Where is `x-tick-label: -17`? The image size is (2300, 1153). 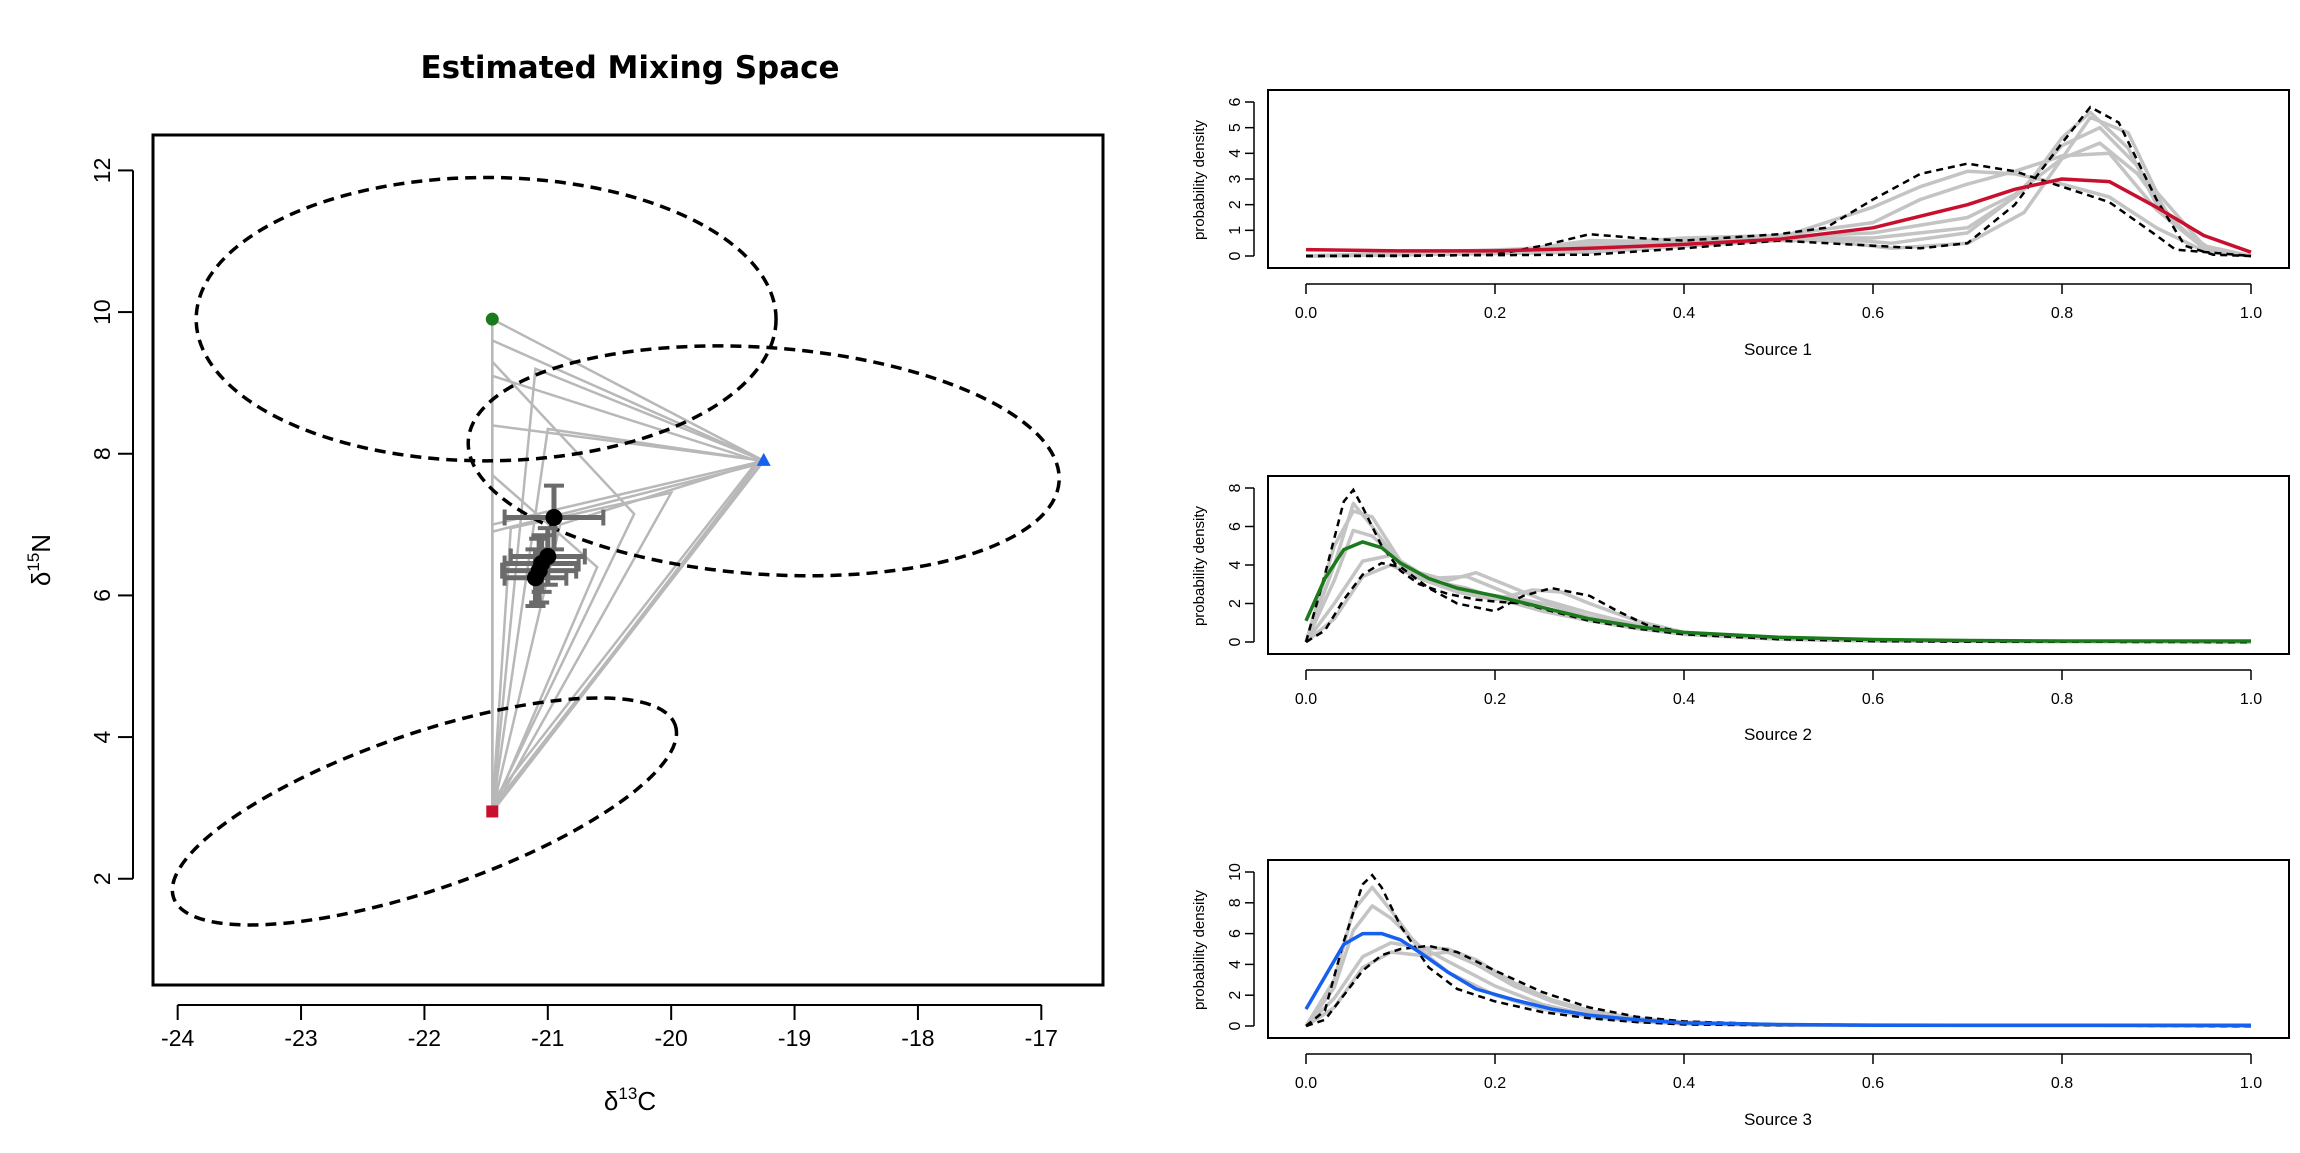
x-tick-label: -17 is located at coordinates (1041, 1038).